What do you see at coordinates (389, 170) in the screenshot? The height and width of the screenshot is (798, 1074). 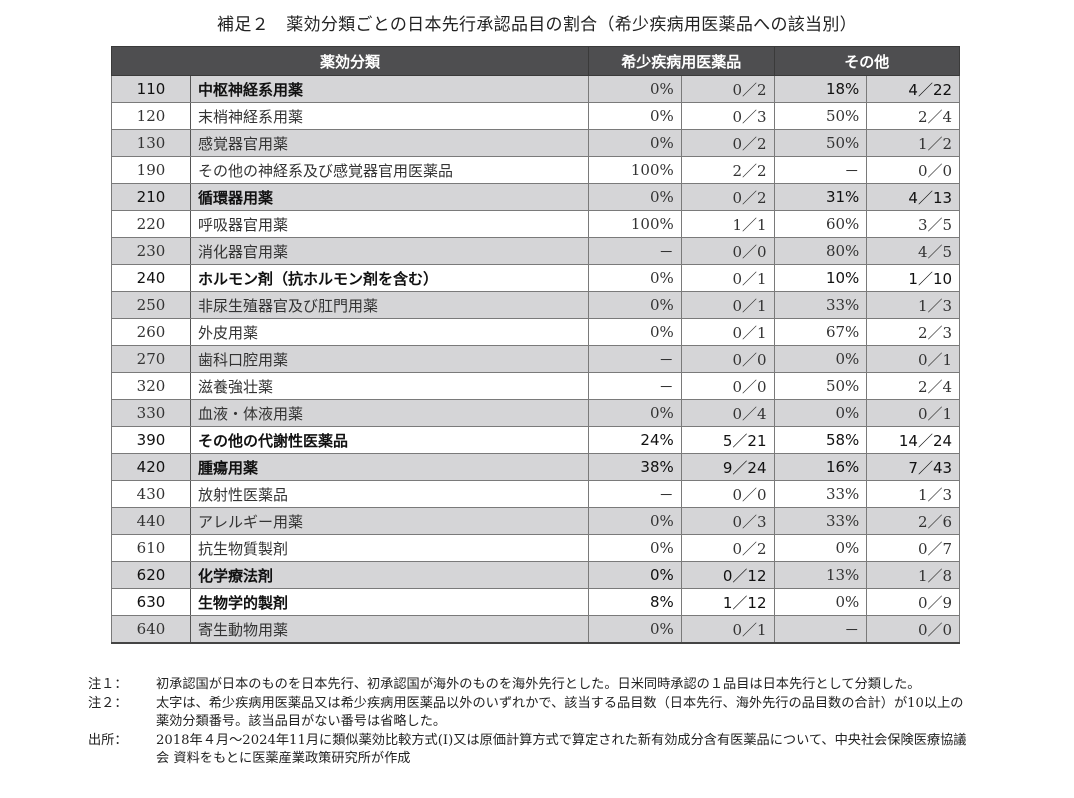 I see `row-name: その他の神経系及び感覚器官用医薬品` at bounding box center [389, 170].